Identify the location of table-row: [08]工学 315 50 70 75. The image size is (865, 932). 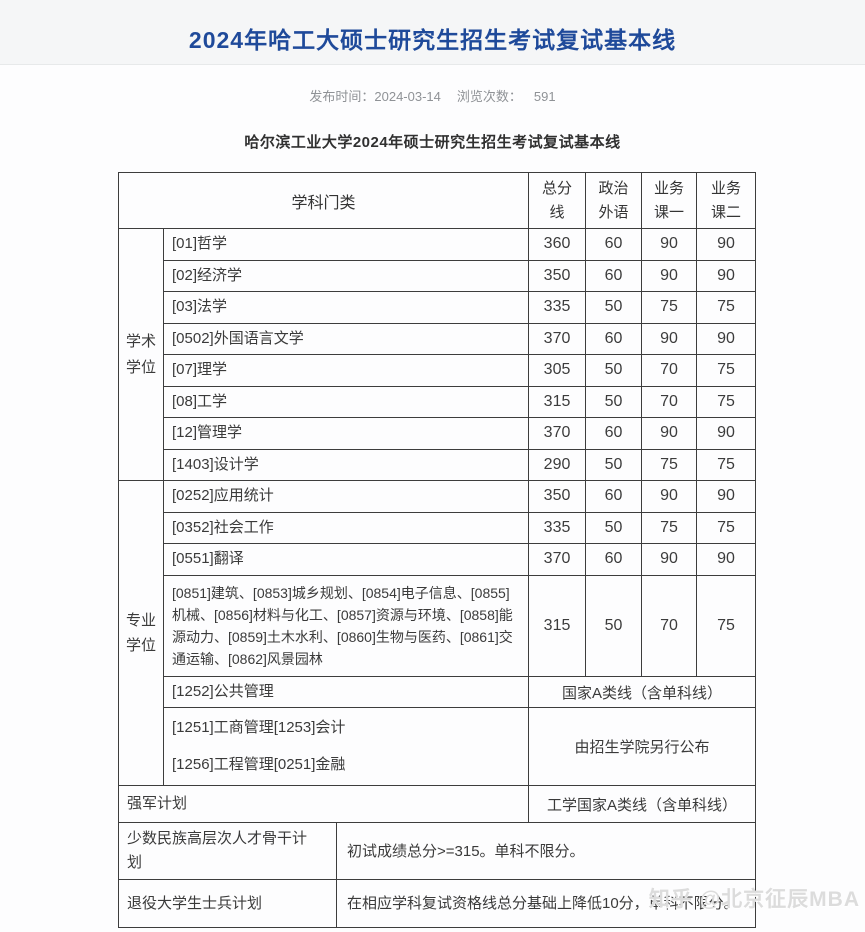
(438, 401).